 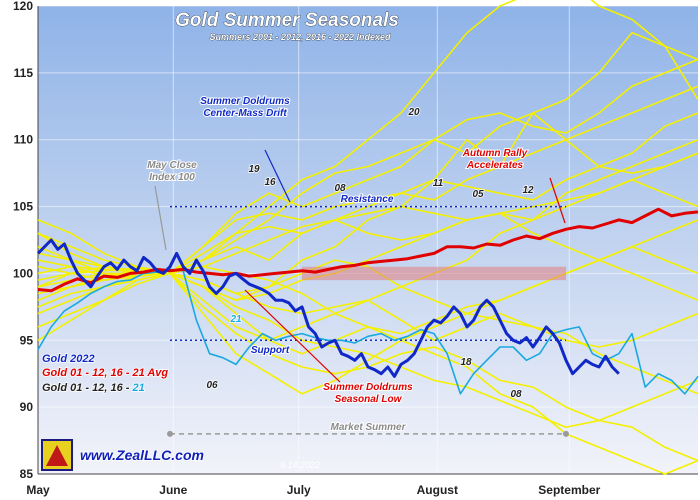 I want to click on doldrums-drift-arrow, so click(x=277, y=176).